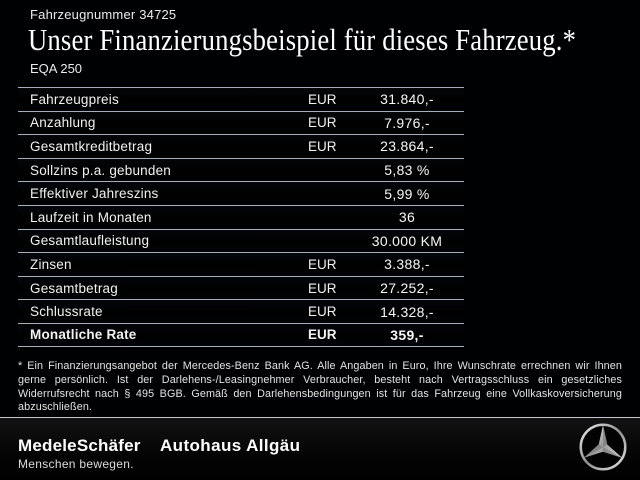  I want to click on table-row: Zinsen EUR 3.388,-, so click(241, 264).